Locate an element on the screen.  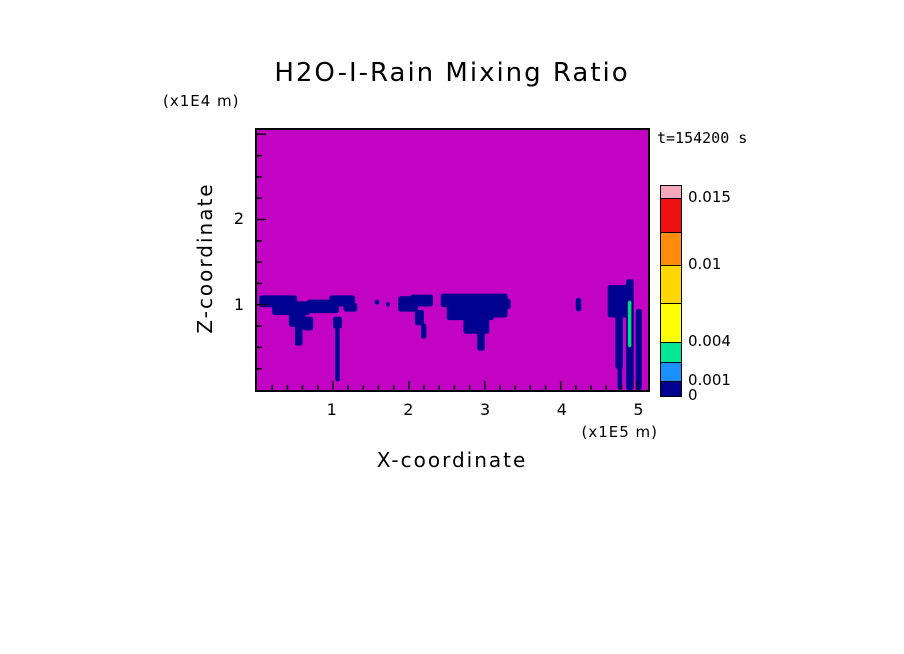
x-axis-unit-label: (x1E5 m) is located at coordinates (619, 432).